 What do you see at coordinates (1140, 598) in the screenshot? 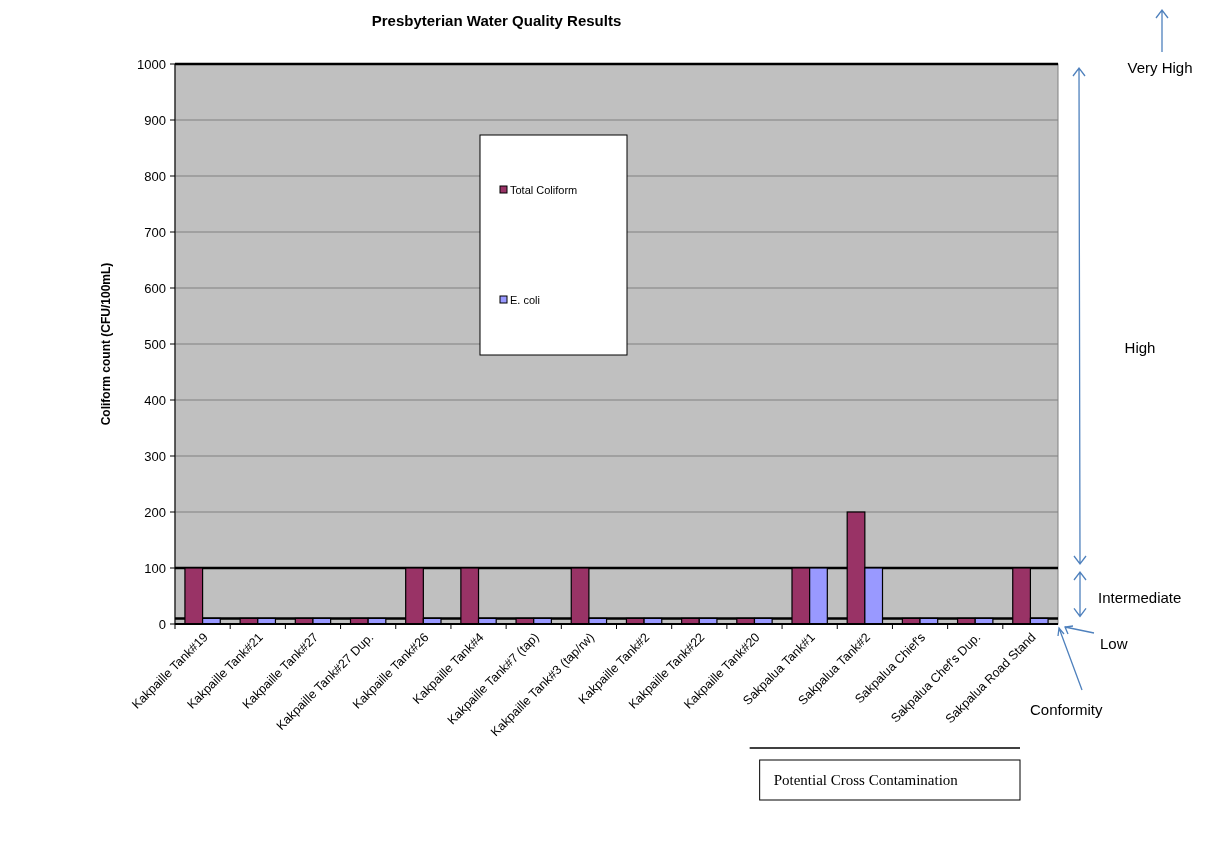
I see `text: Intermediate` at bounding box center [1140, 598].